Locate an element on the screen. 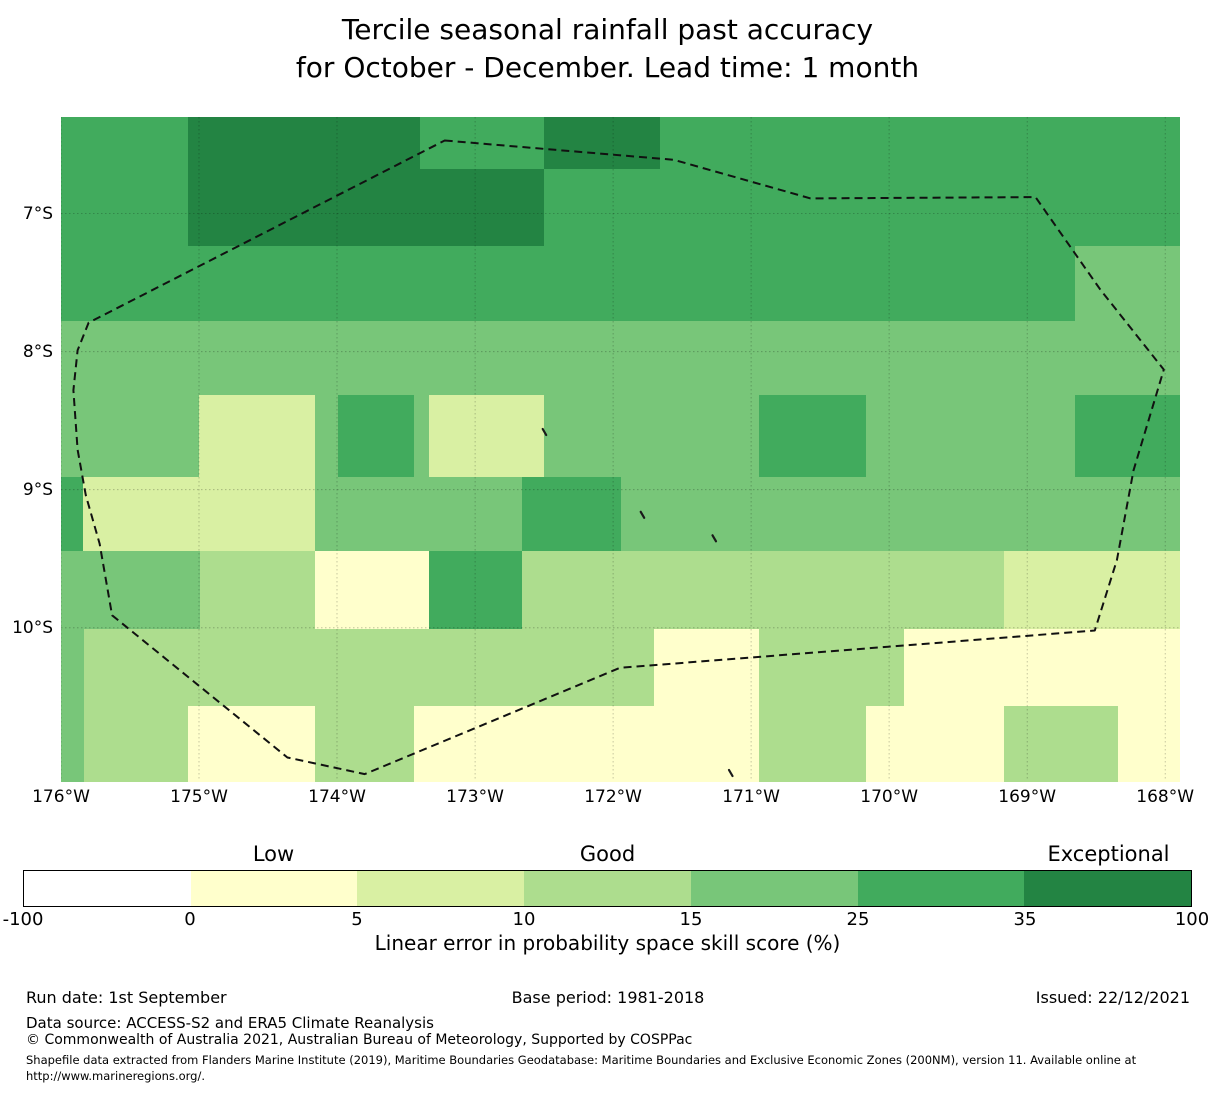 The height and width of the screenshot is (1095, 1215). y-tick-label: 9°S is located at coordinates (37, 489).